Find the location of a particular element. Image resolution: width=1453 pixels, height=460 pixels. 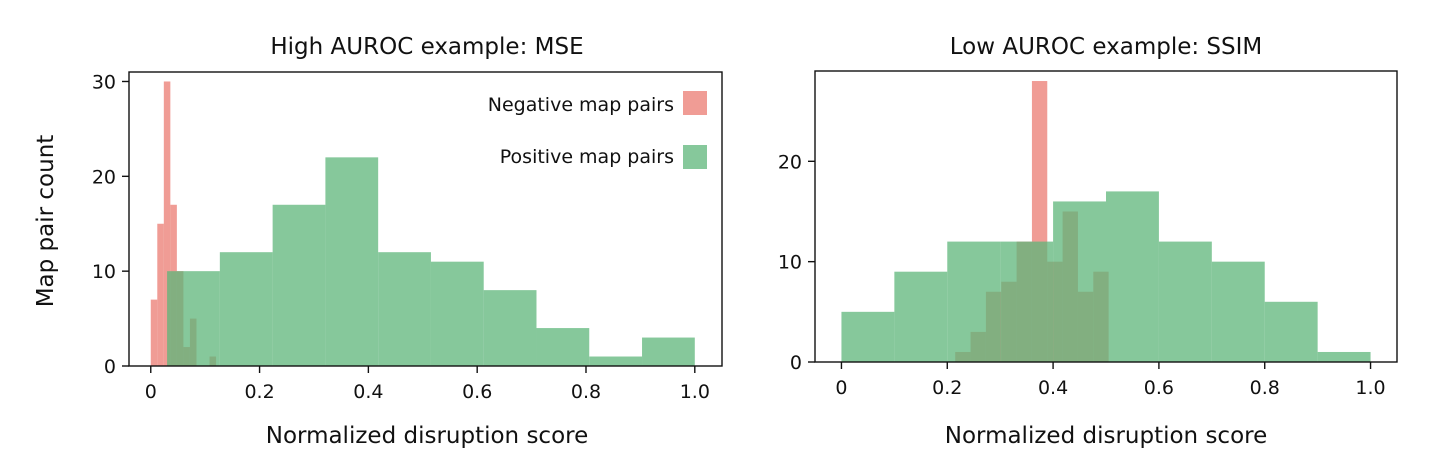

legend-label-negative: Negative map pairs is located at coordinates (581, 105).